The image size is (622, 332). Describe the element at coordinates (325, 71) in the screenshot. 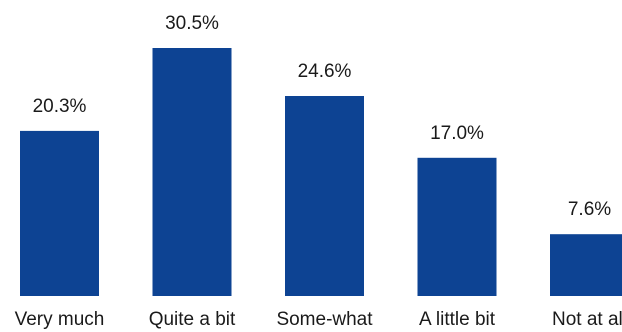

I see `value-label-2: 24.6%` at that location.